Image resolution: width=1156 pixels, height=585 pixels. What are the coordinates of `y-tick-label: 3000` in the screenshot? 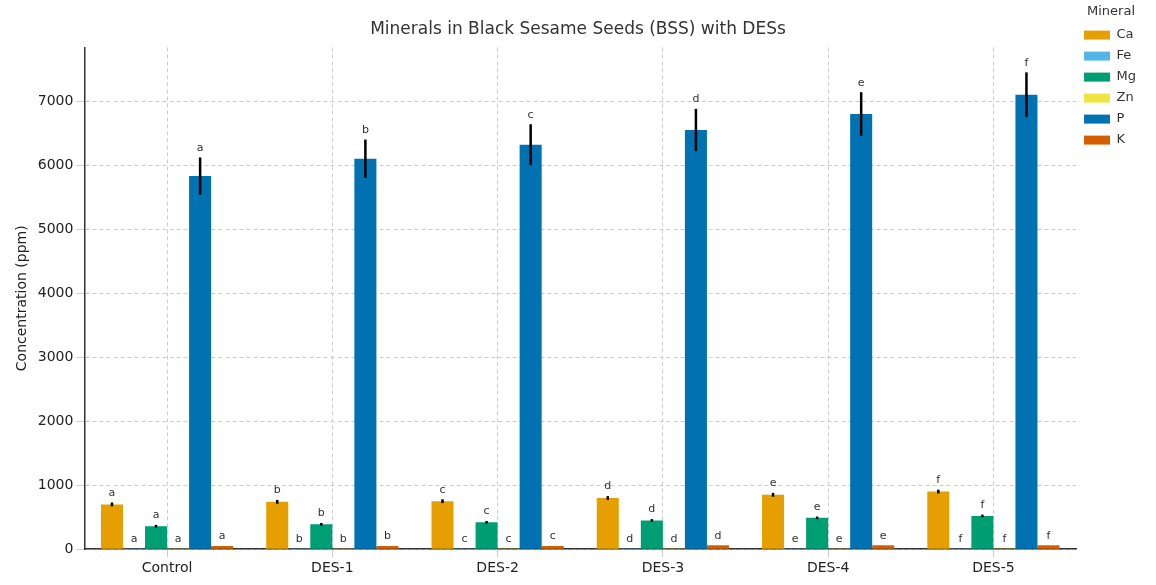 It's located at (55, 355).